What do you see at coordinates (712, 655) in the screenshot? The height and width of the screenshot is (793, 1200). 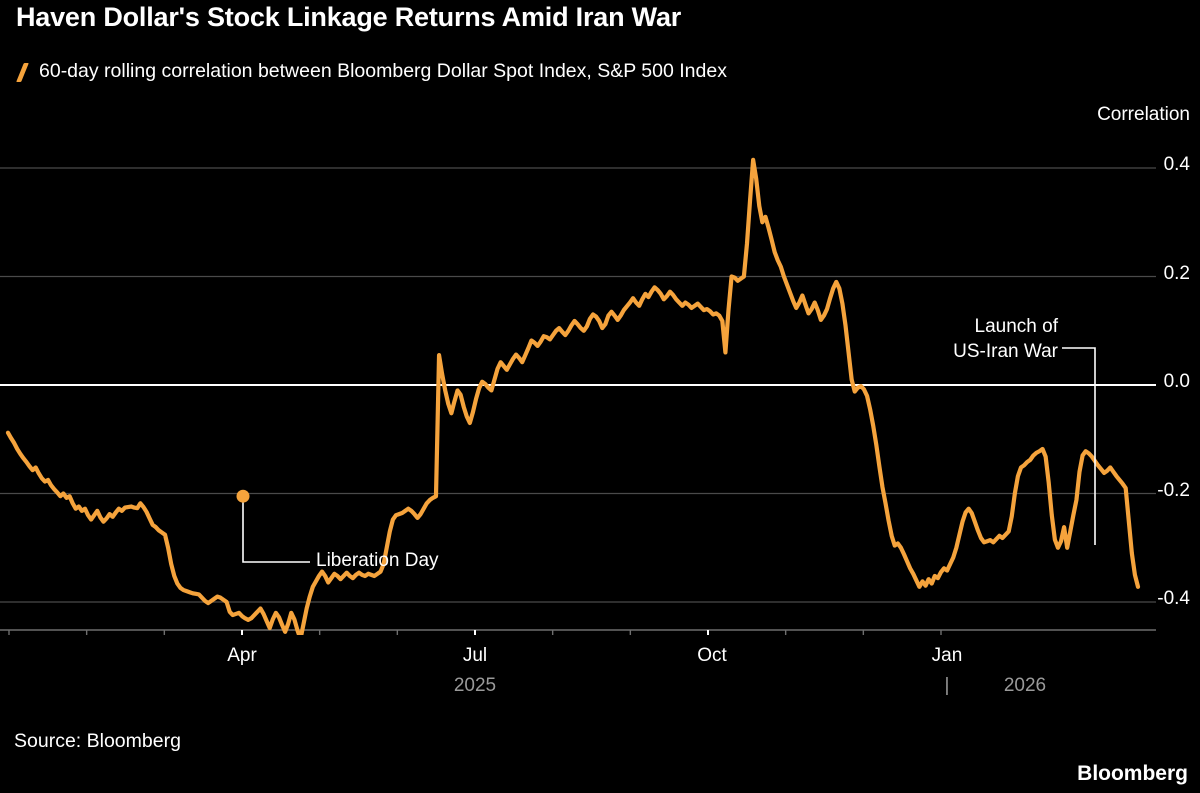 I see `x-axis-tick-label: Oct` at bounding box center [712, 655].